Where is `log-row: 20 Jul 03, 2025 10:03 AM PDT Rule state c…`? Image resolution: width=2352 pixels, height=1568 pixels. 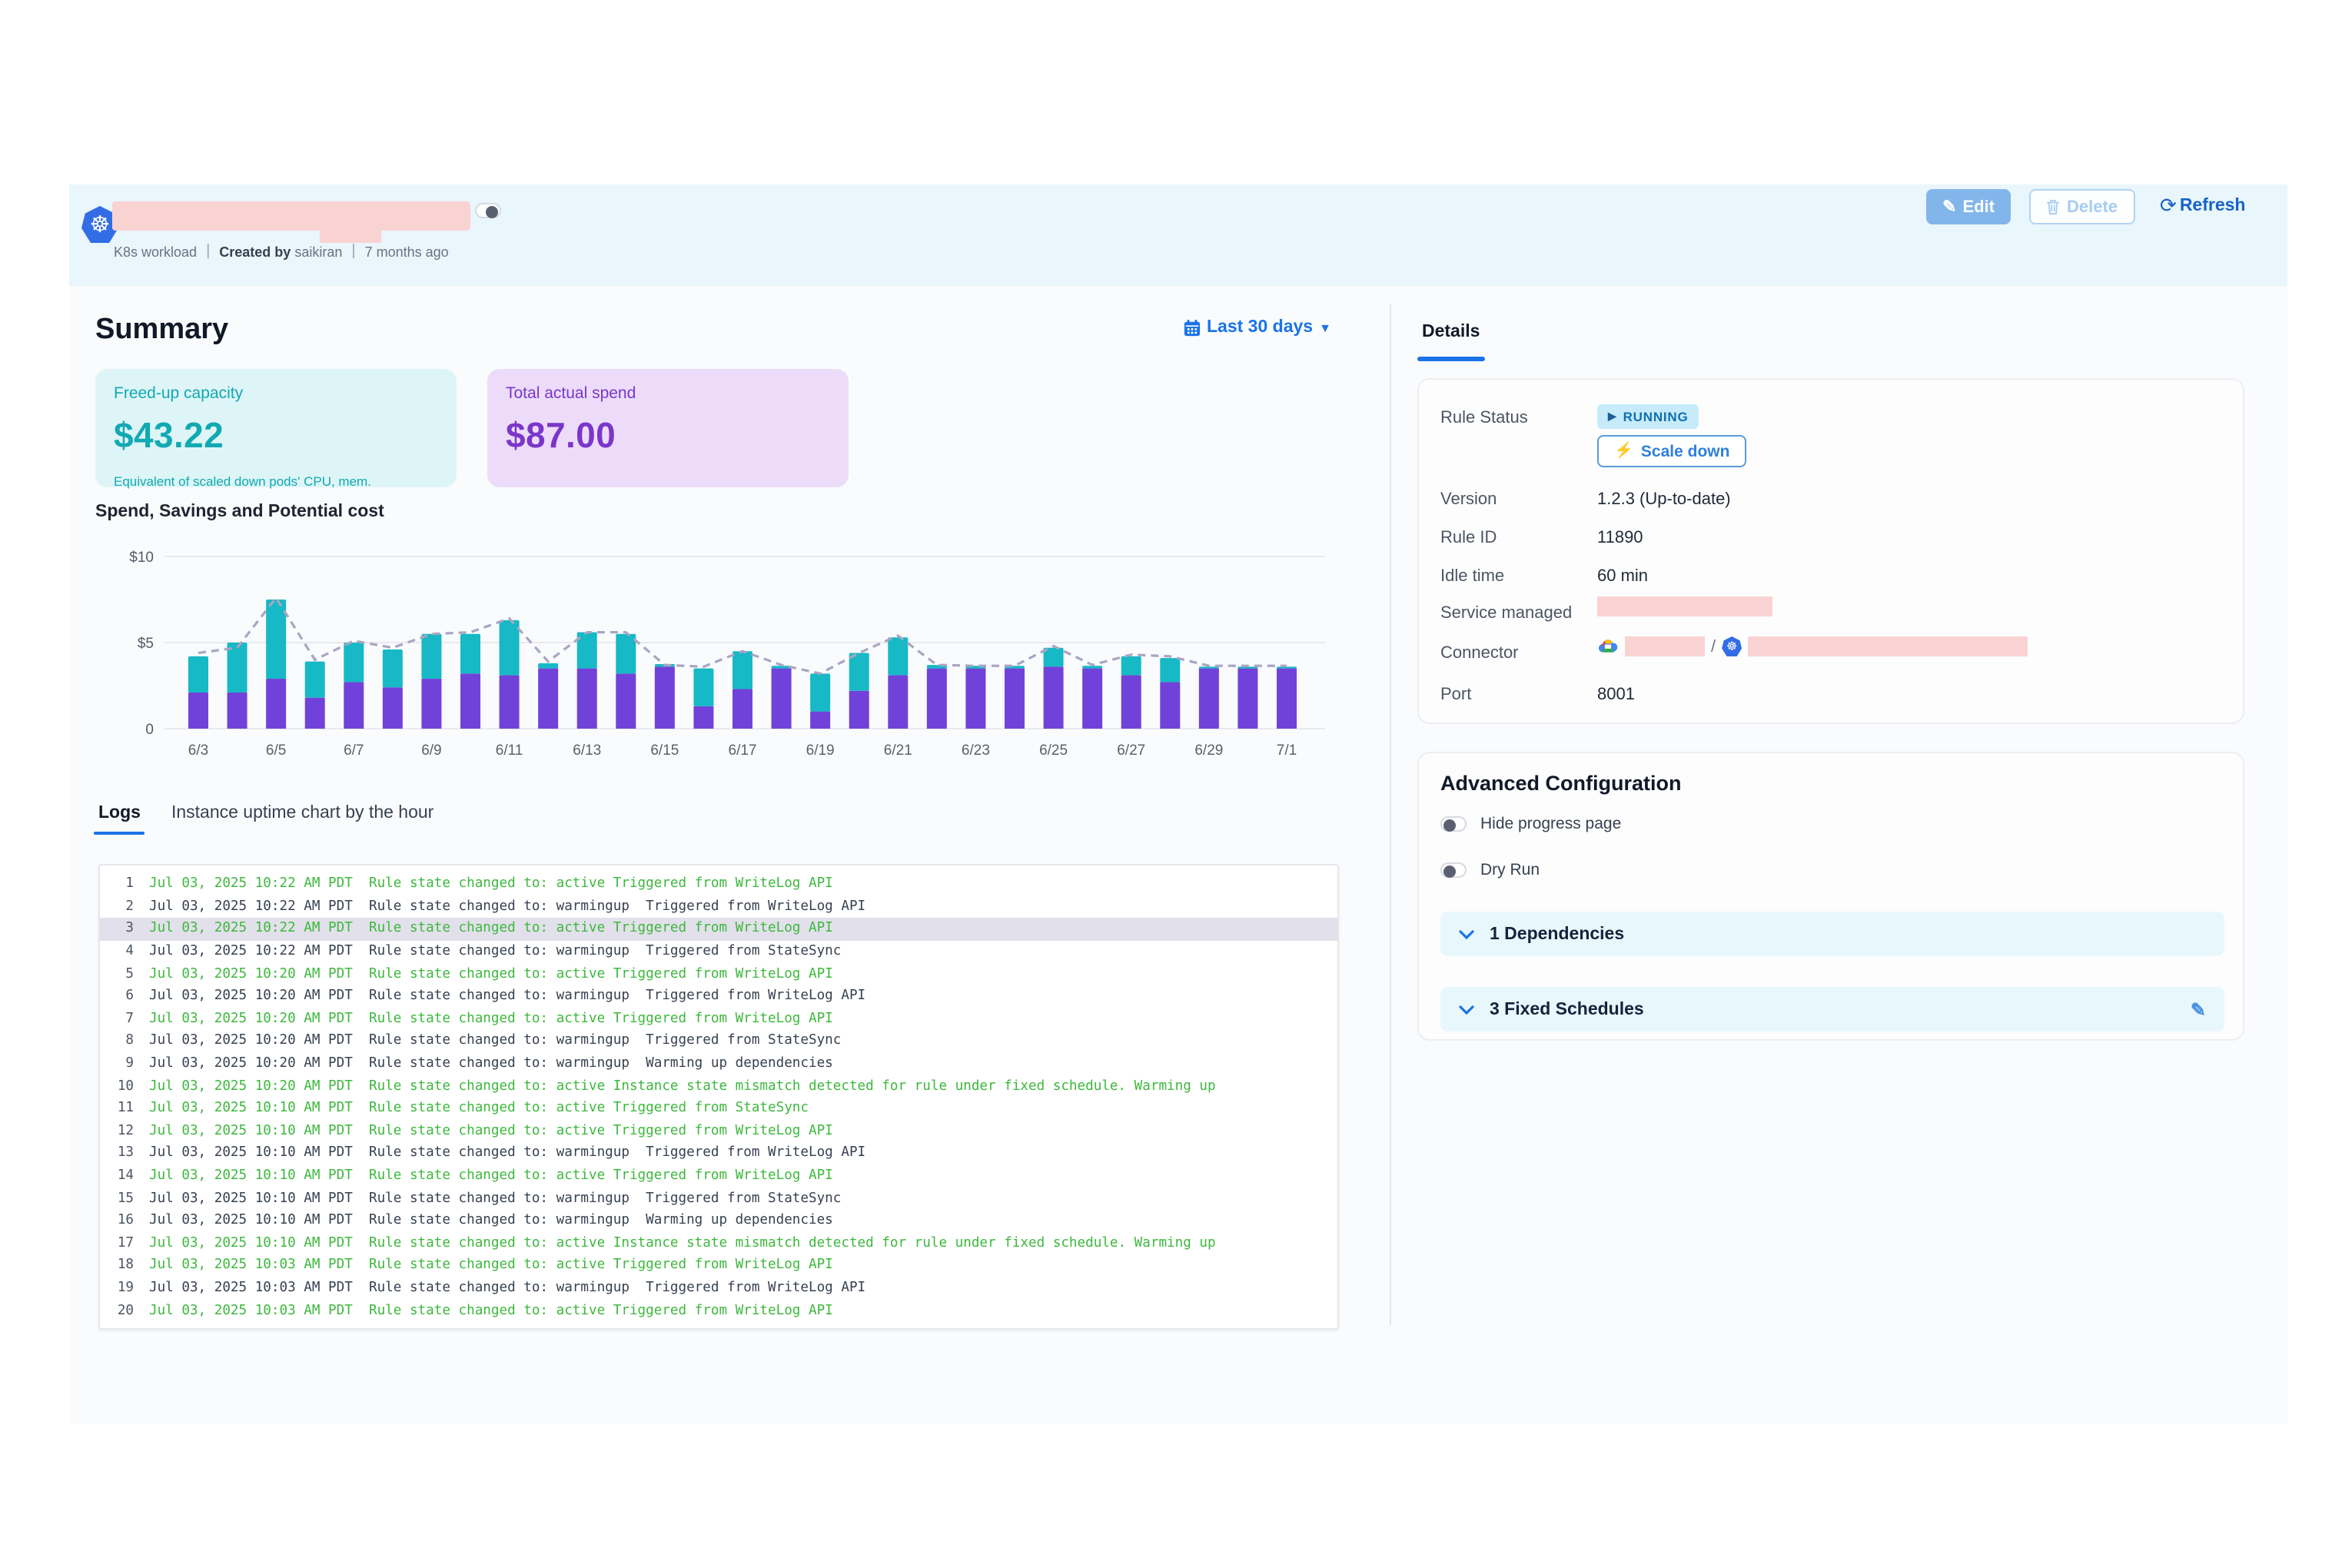 log-row: 20 Jul 03, 2025 10:03 AM PDT Rule state c… is located at coordinates (718, 1311).